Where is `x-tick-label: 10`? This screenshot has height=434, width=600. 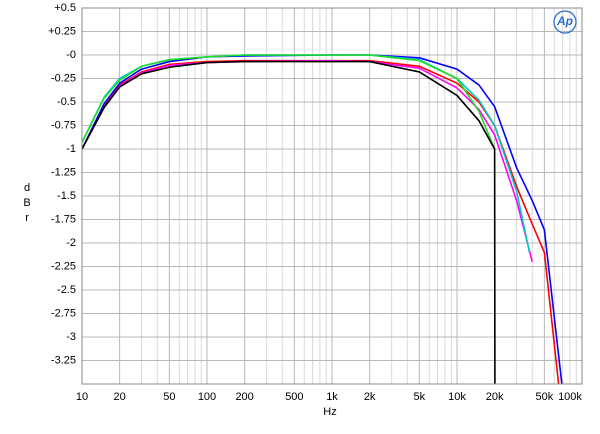 x-tick-label: 10 is located at coordinates (82, 397).